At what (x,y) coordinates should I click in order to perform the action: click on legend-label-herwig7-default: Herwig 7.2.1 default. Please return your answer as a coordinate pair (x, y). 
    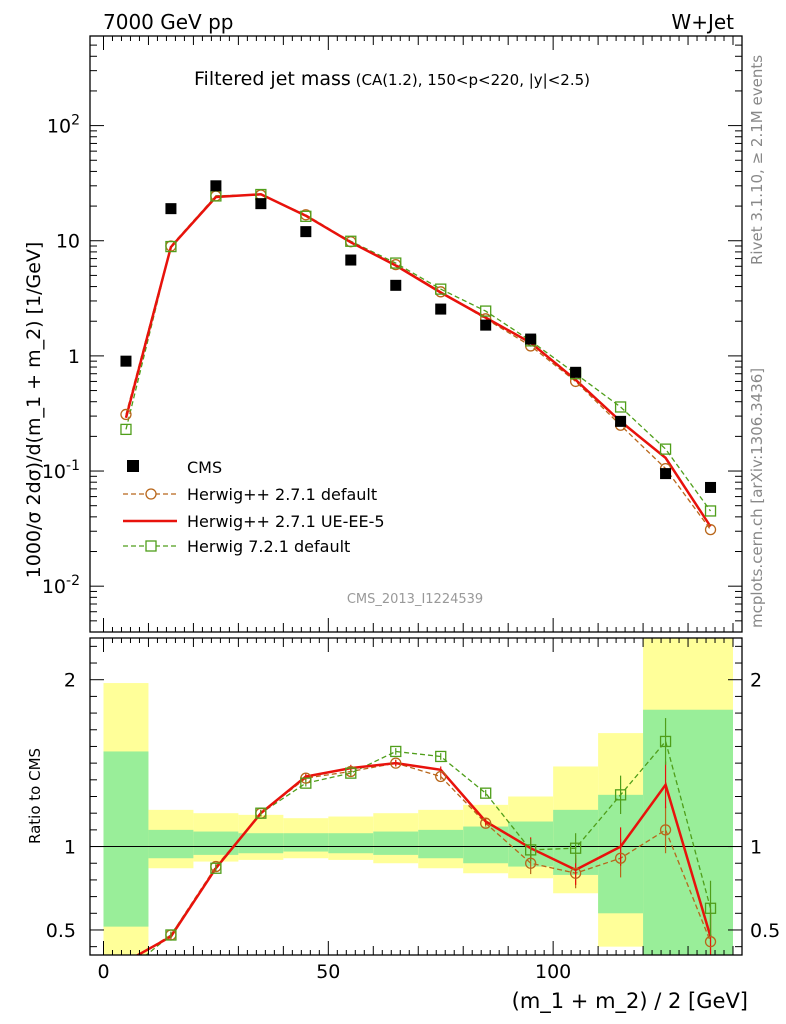
    Looking at the image, I should click on (268, 546).